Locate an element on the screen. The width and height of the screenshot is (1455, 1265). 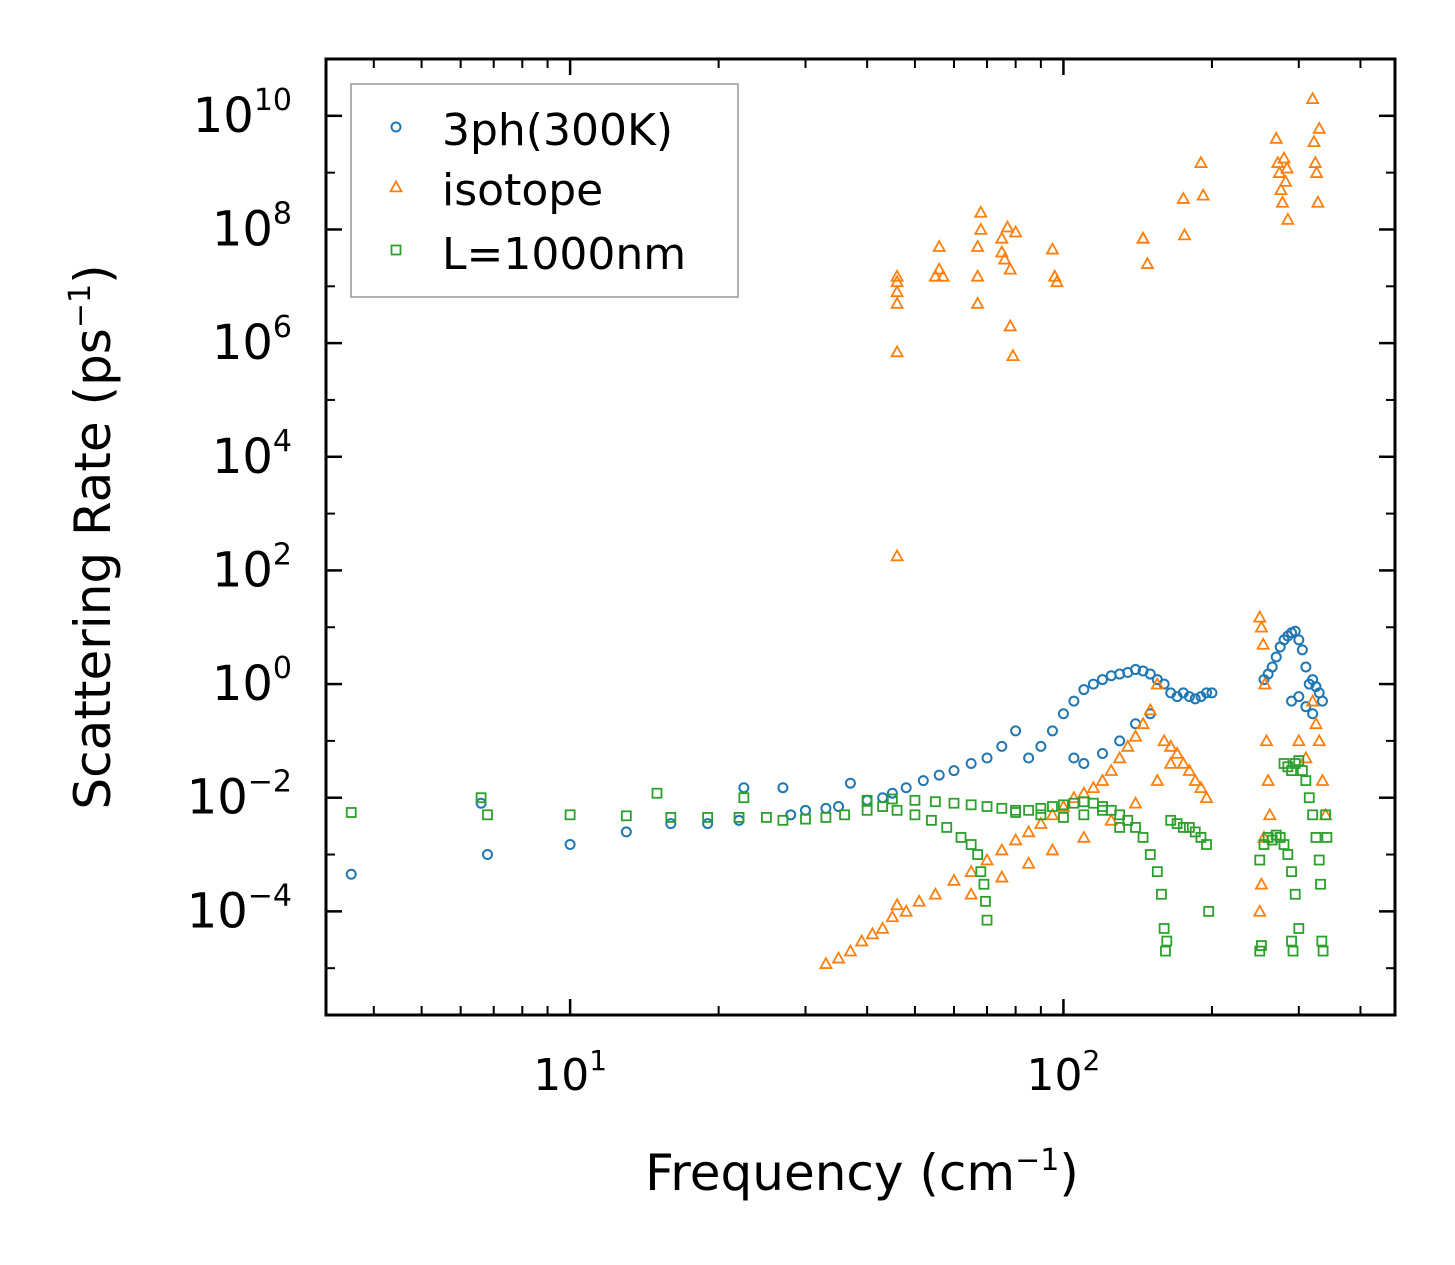
x-tick-base: 10 is located at coordinates (1055, 1075).